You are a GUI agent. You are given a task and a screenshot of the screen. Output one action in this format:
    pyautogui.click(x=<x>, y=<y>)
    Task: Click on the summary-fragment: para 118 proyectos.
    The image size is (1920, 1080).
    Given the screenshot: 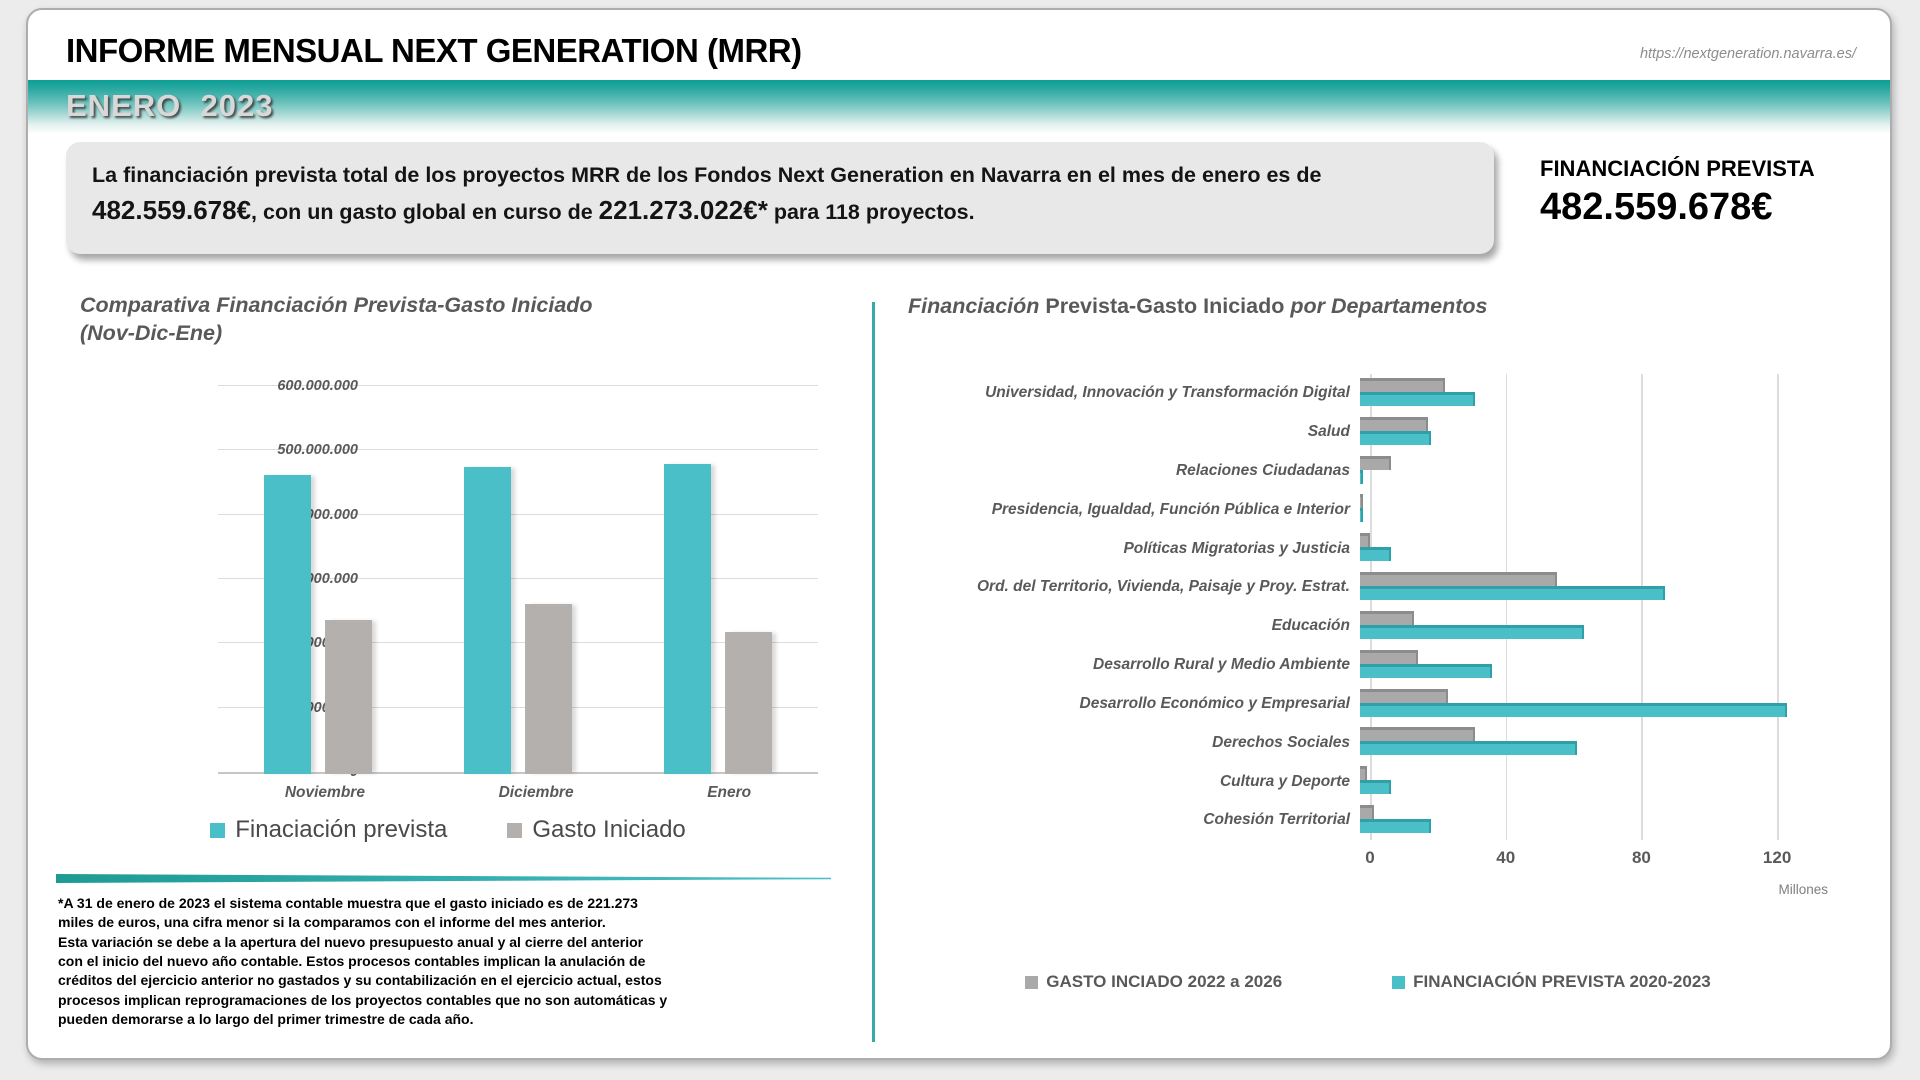 What is the action you would take?
    pyautogui.click(x=871, y=212)
    